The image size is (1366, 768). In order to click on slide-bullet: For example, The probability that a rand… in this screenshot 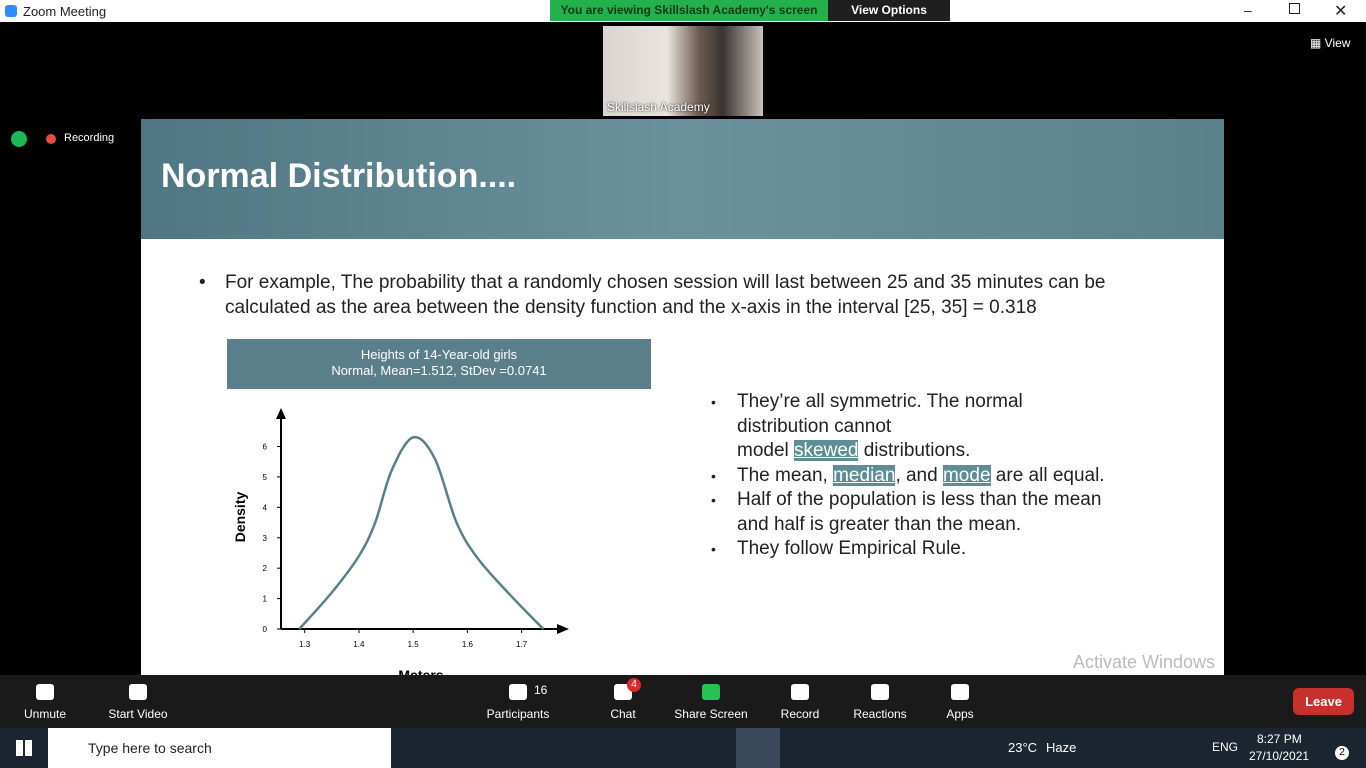, I will do `click(665, 295)`.